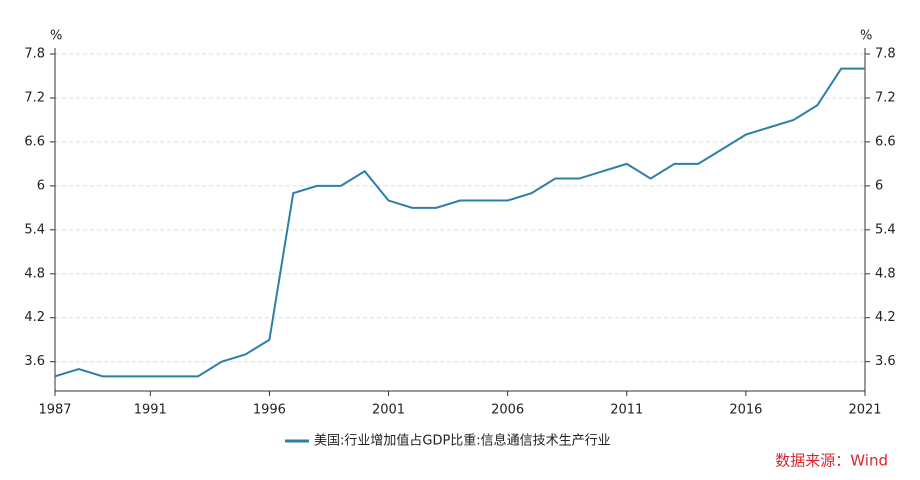  Describe the element at coordinates (831, 461) in the screenshot. I see `source: 数据来源：Wind` at that location.